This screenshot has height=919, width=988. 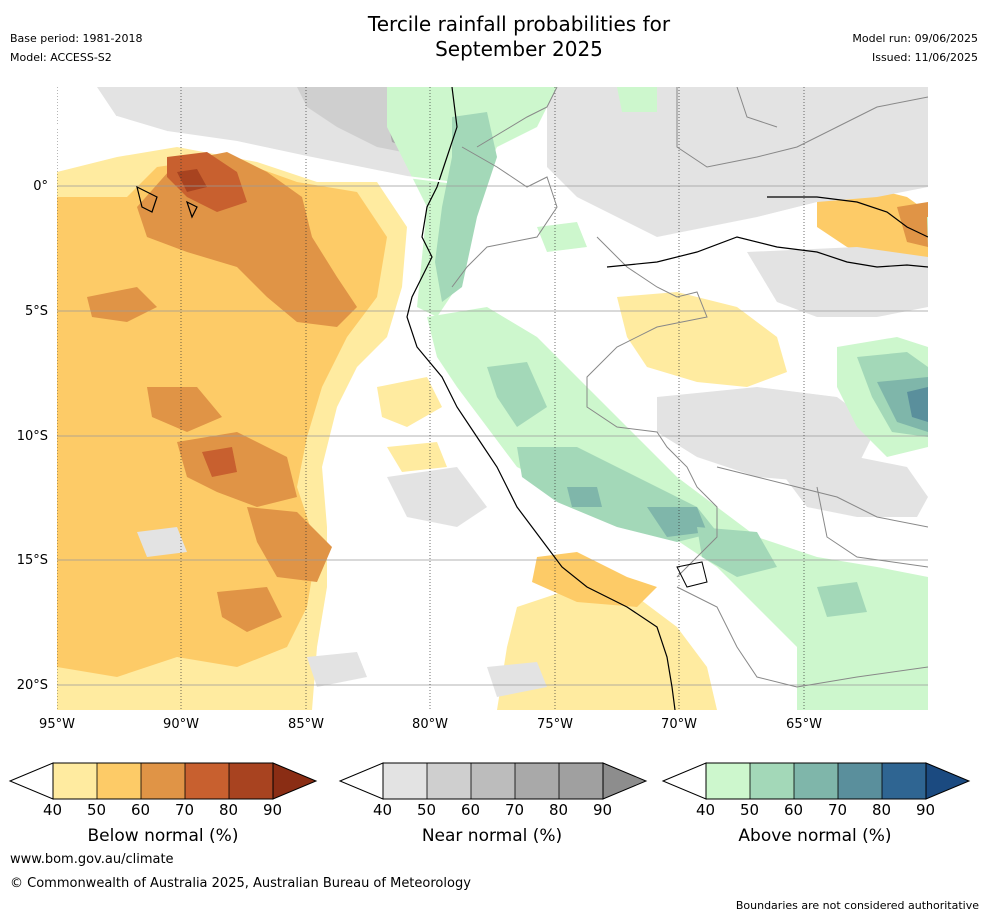 What do you see at coordinates (816, 781) in the screenshot?
I see `above-normal-colorbar` at bounding box center [816, 781].